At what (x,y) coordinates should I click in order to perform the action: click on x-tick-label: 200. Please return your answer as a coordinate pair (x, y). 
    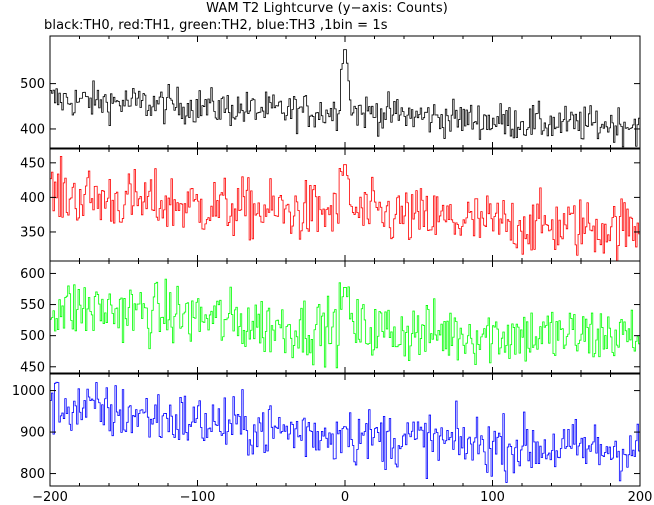
    Looking at the image, I should click on (640, 497).